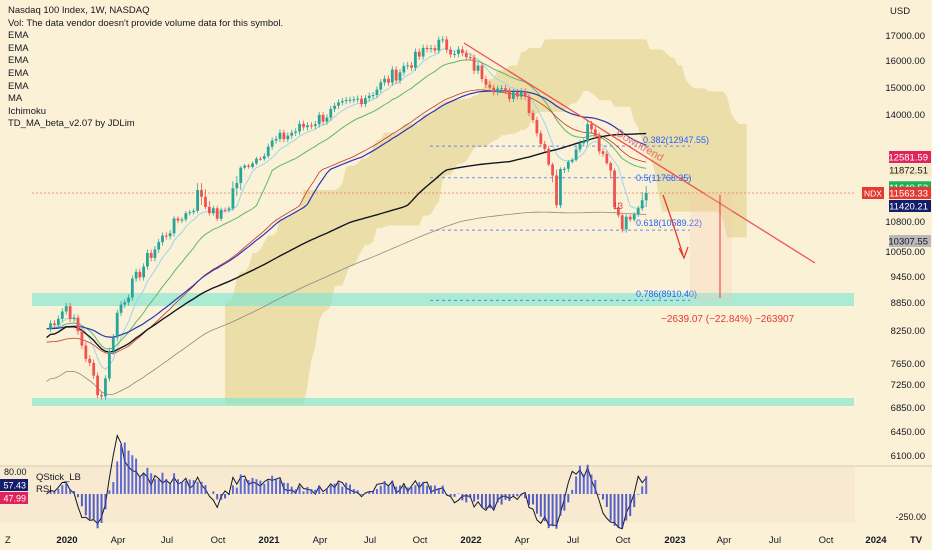 The height and width of the screenshot is (550, 932). I want to click on price-tag-label-3: 11563.33, so click(908, 194).